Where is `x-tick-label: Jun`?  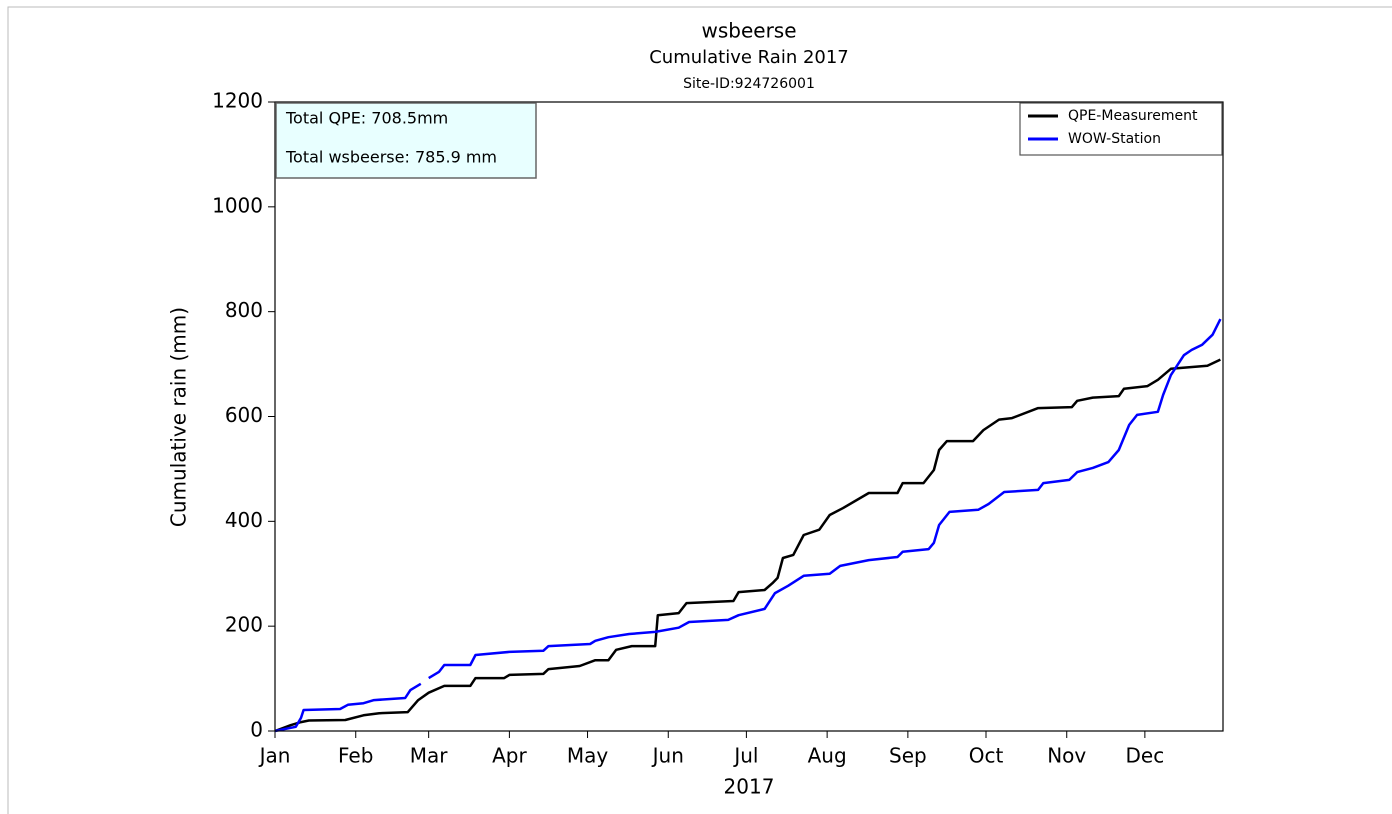 x-tick-label: Jun is located at coordinates (667, 756).